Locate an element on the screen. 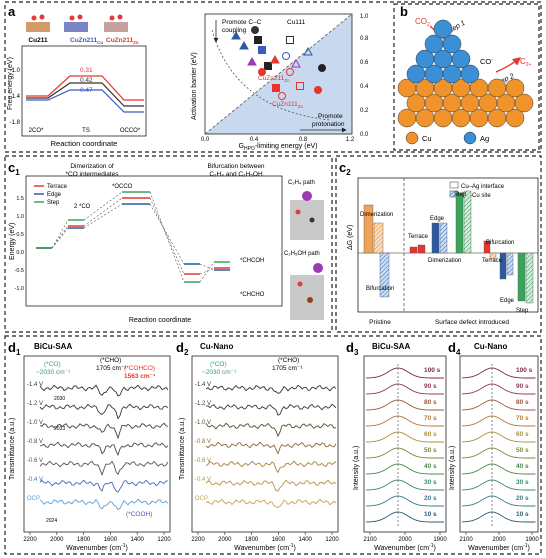  annotation: (*COOH) is located at coordinates (139, 514).